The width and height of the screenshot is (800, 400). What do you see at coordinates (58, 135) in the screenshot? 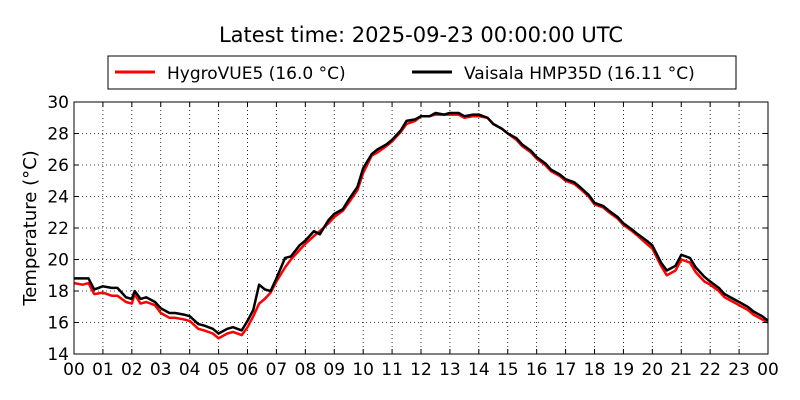
I see `y-tick-label: 28` at bounding box center [58, 135].